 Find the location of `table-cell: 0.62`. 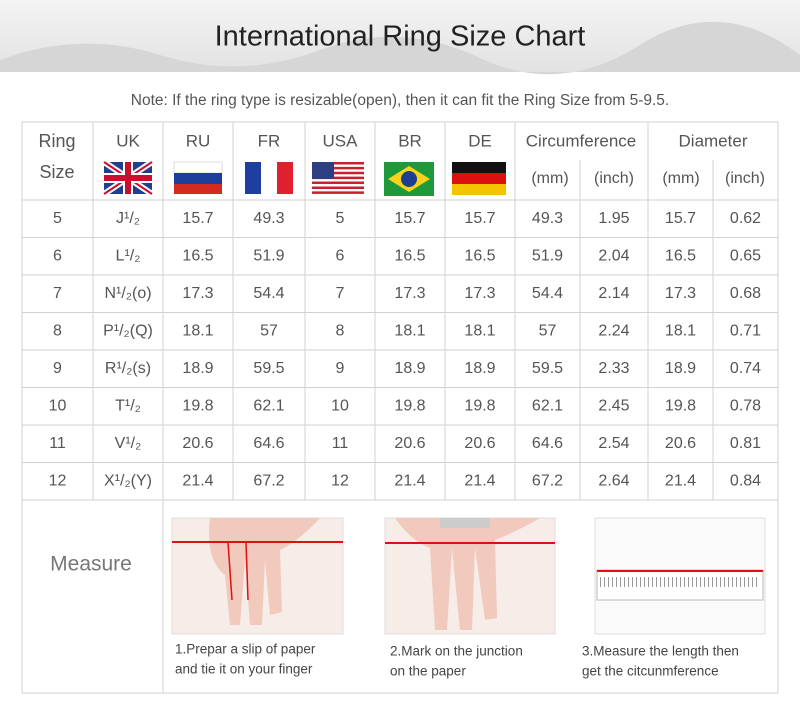

table-cell: 0.62 is located at coordinates (745, 218).